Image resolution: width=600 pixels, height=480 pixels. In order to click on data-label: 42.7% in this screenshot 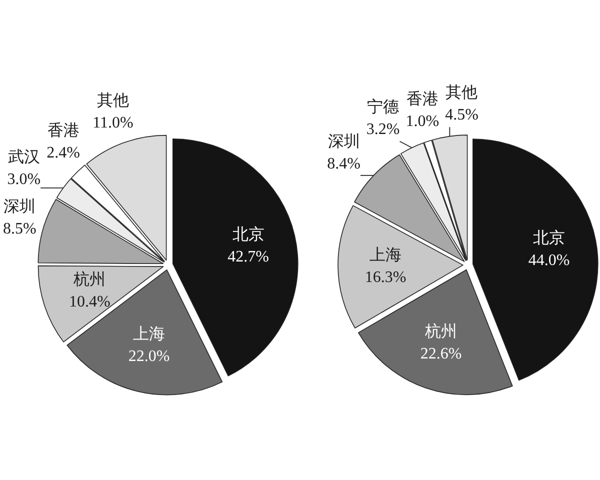, I will do `click(249, 257)`.